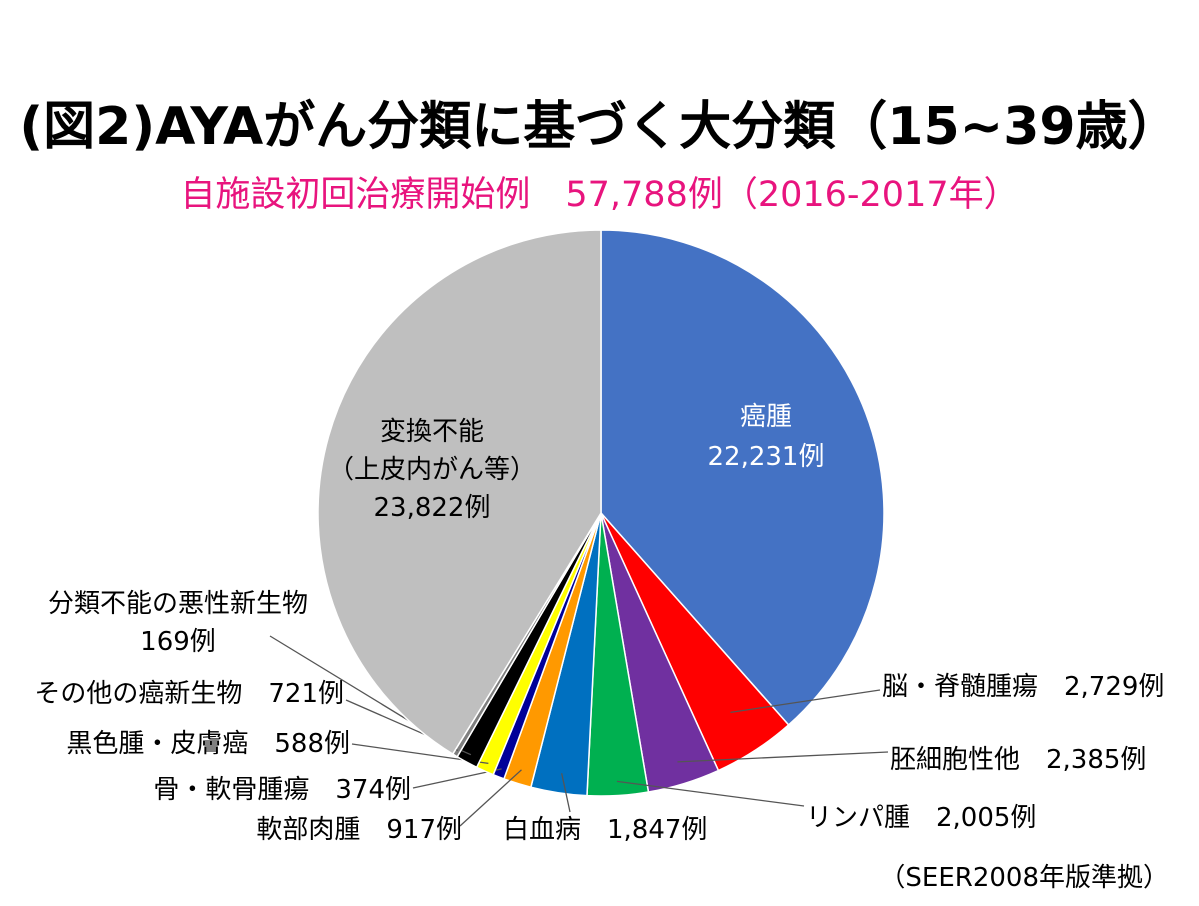 Image resolution: width=1199 pixels, height=906 pixels. I want to click on pie-slice-unconvertible, so click(459, 492).